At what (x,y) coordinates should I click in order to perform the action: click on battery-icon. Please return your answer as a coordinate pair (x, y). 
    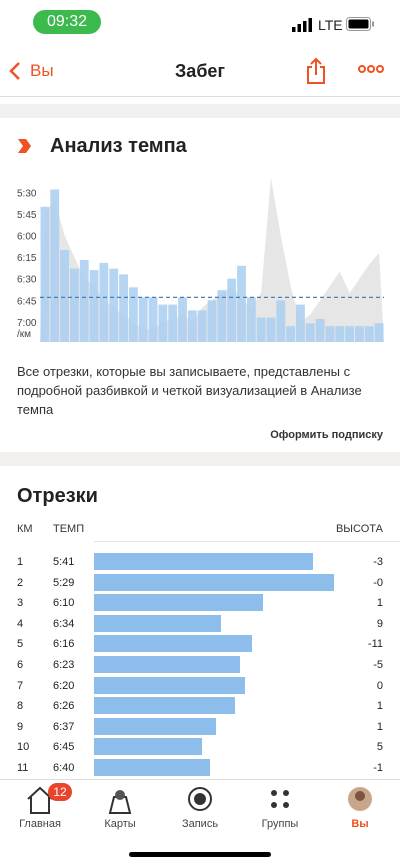
    Looking at the image, I should click on (360, 24).